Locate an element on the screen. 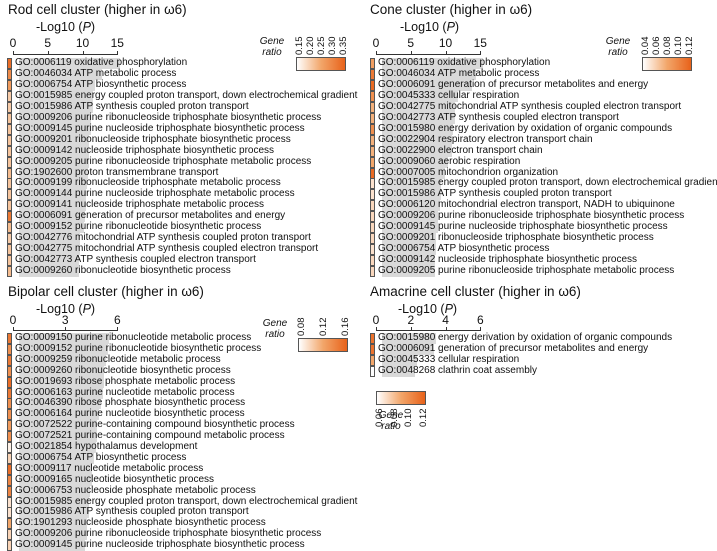 The image size is (717, 551). legend-tick-label: 0.10 is located at coordinates (409, 418).